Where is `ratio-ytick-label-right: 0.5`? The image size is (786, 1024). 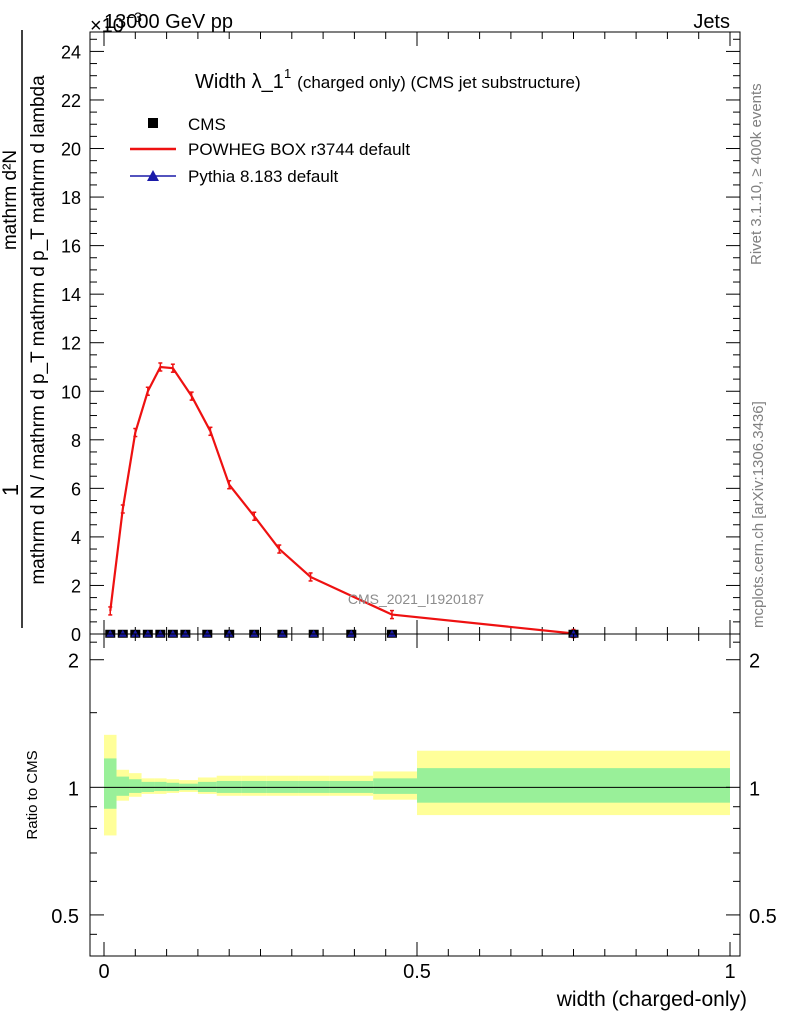 ratio-ytick-label-right: 0.5 is located at coordinates (763, 917).